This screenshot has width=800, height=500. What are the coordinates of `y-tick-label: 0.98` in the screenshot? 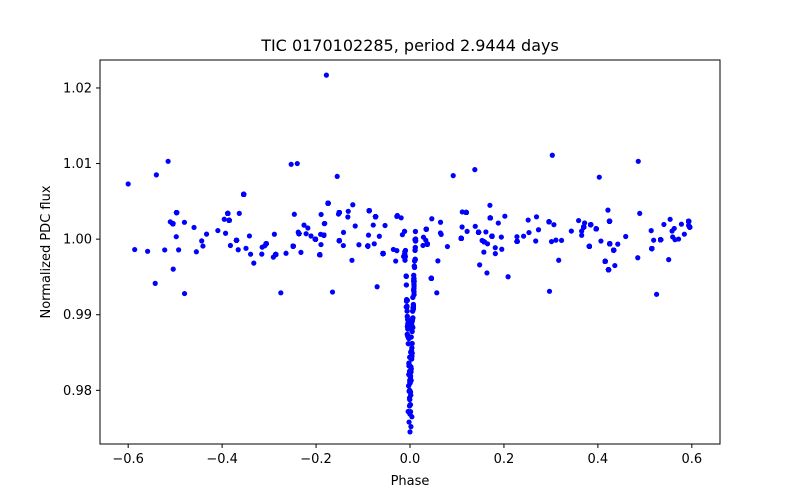 It's located at (77, 391).